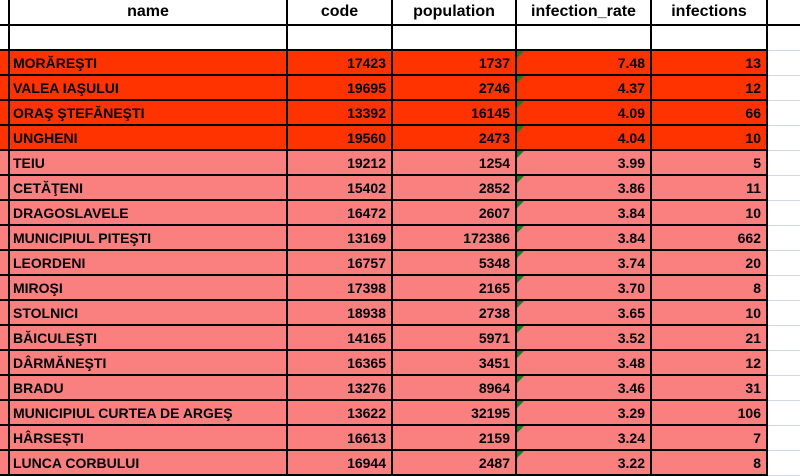 This screenshot has width=800, height=476. I want to click on cell-code: 19560, so click(340, 138).